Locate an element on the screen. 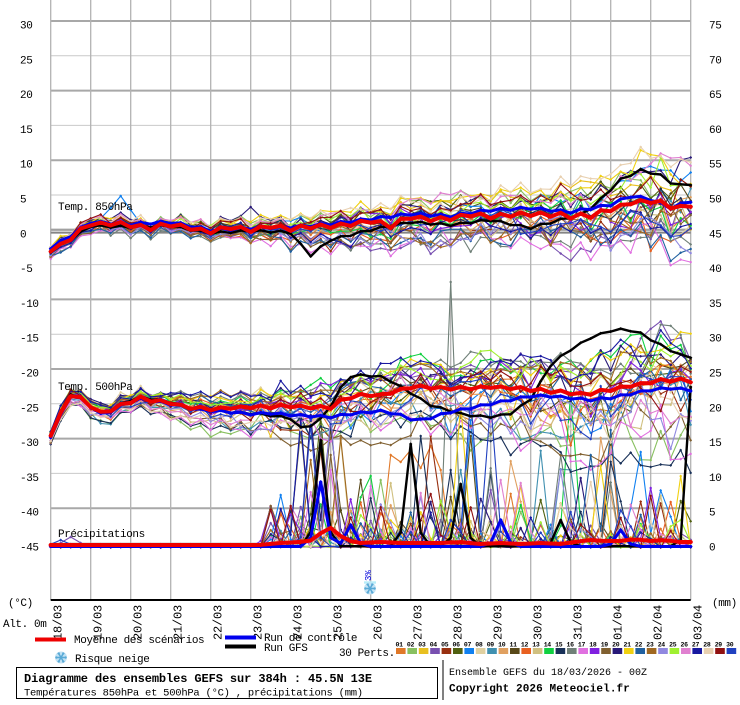 The width and height of the screenshot is (740, 705). svg-text: 30 Perts. is located at coordinates (367, 654).